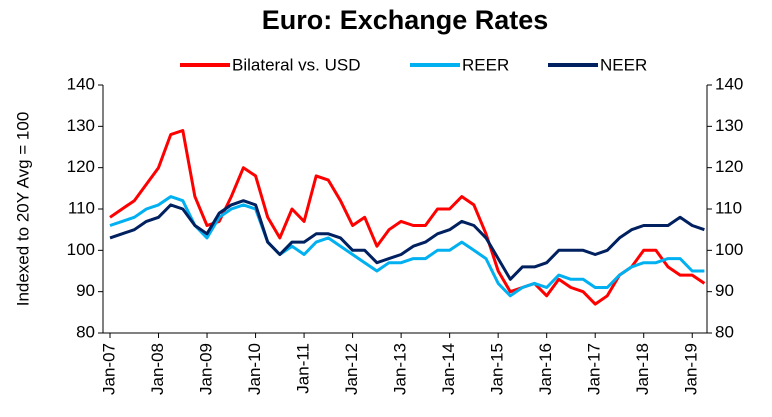 The height and width of the screenshot is (417, 772). What do you see at coordinates (206, 369) in the screenshot?
I see `x-tick-label: Jan-09` at bounding box center [206, 369].